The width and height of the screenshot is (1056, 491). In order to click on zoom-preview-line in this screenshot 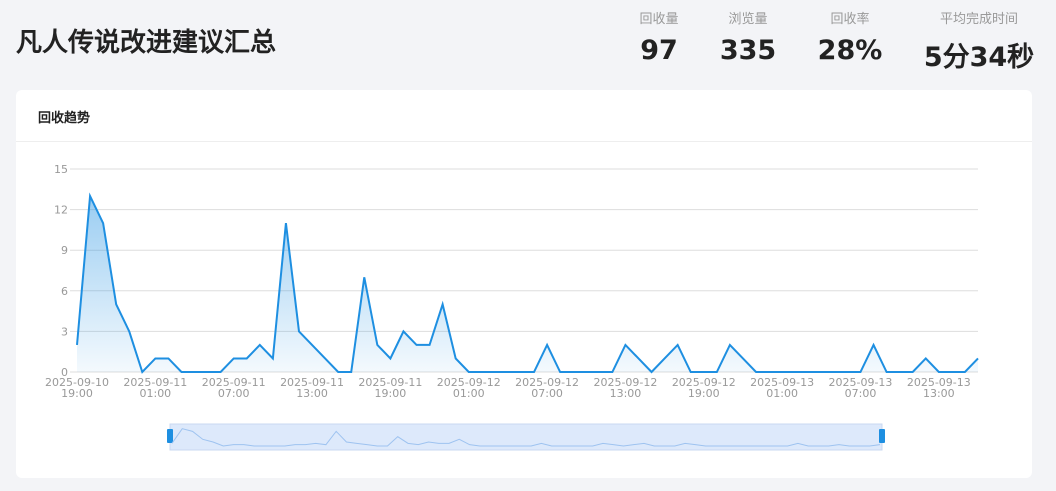, I will do `click(526, 437)`.